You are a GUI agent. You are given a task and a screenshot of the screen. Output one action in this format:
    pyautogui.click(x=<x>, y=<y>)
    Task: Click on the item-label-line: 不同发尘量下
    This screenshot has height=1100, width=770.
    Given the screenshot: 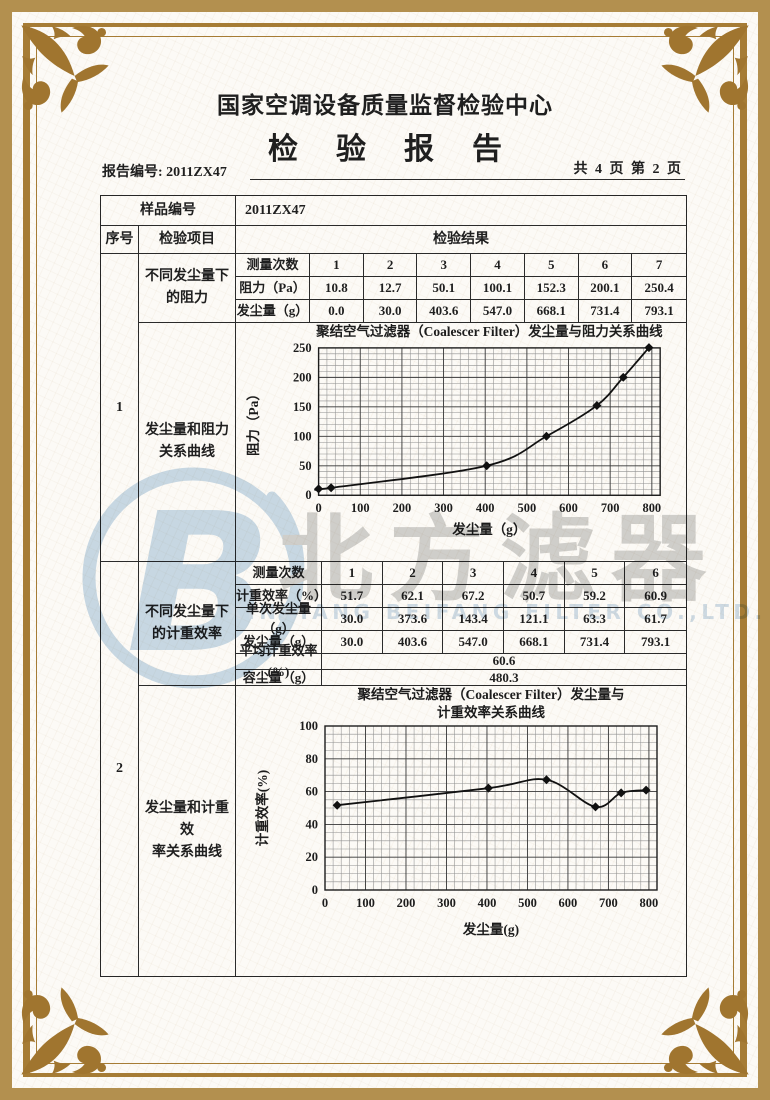 What is the action you would take?
    pyautogui.click(x=187, y=277)
    